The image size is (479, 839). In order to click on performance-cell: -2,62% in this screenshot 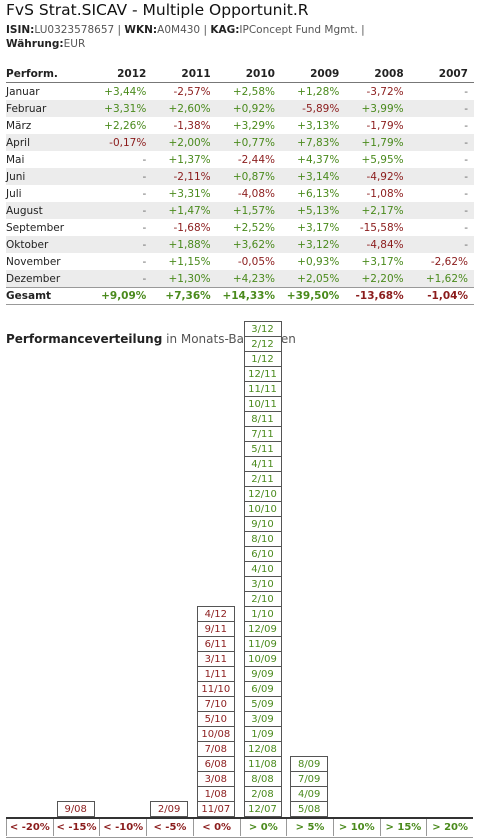, I will do `click(449, 261)`.